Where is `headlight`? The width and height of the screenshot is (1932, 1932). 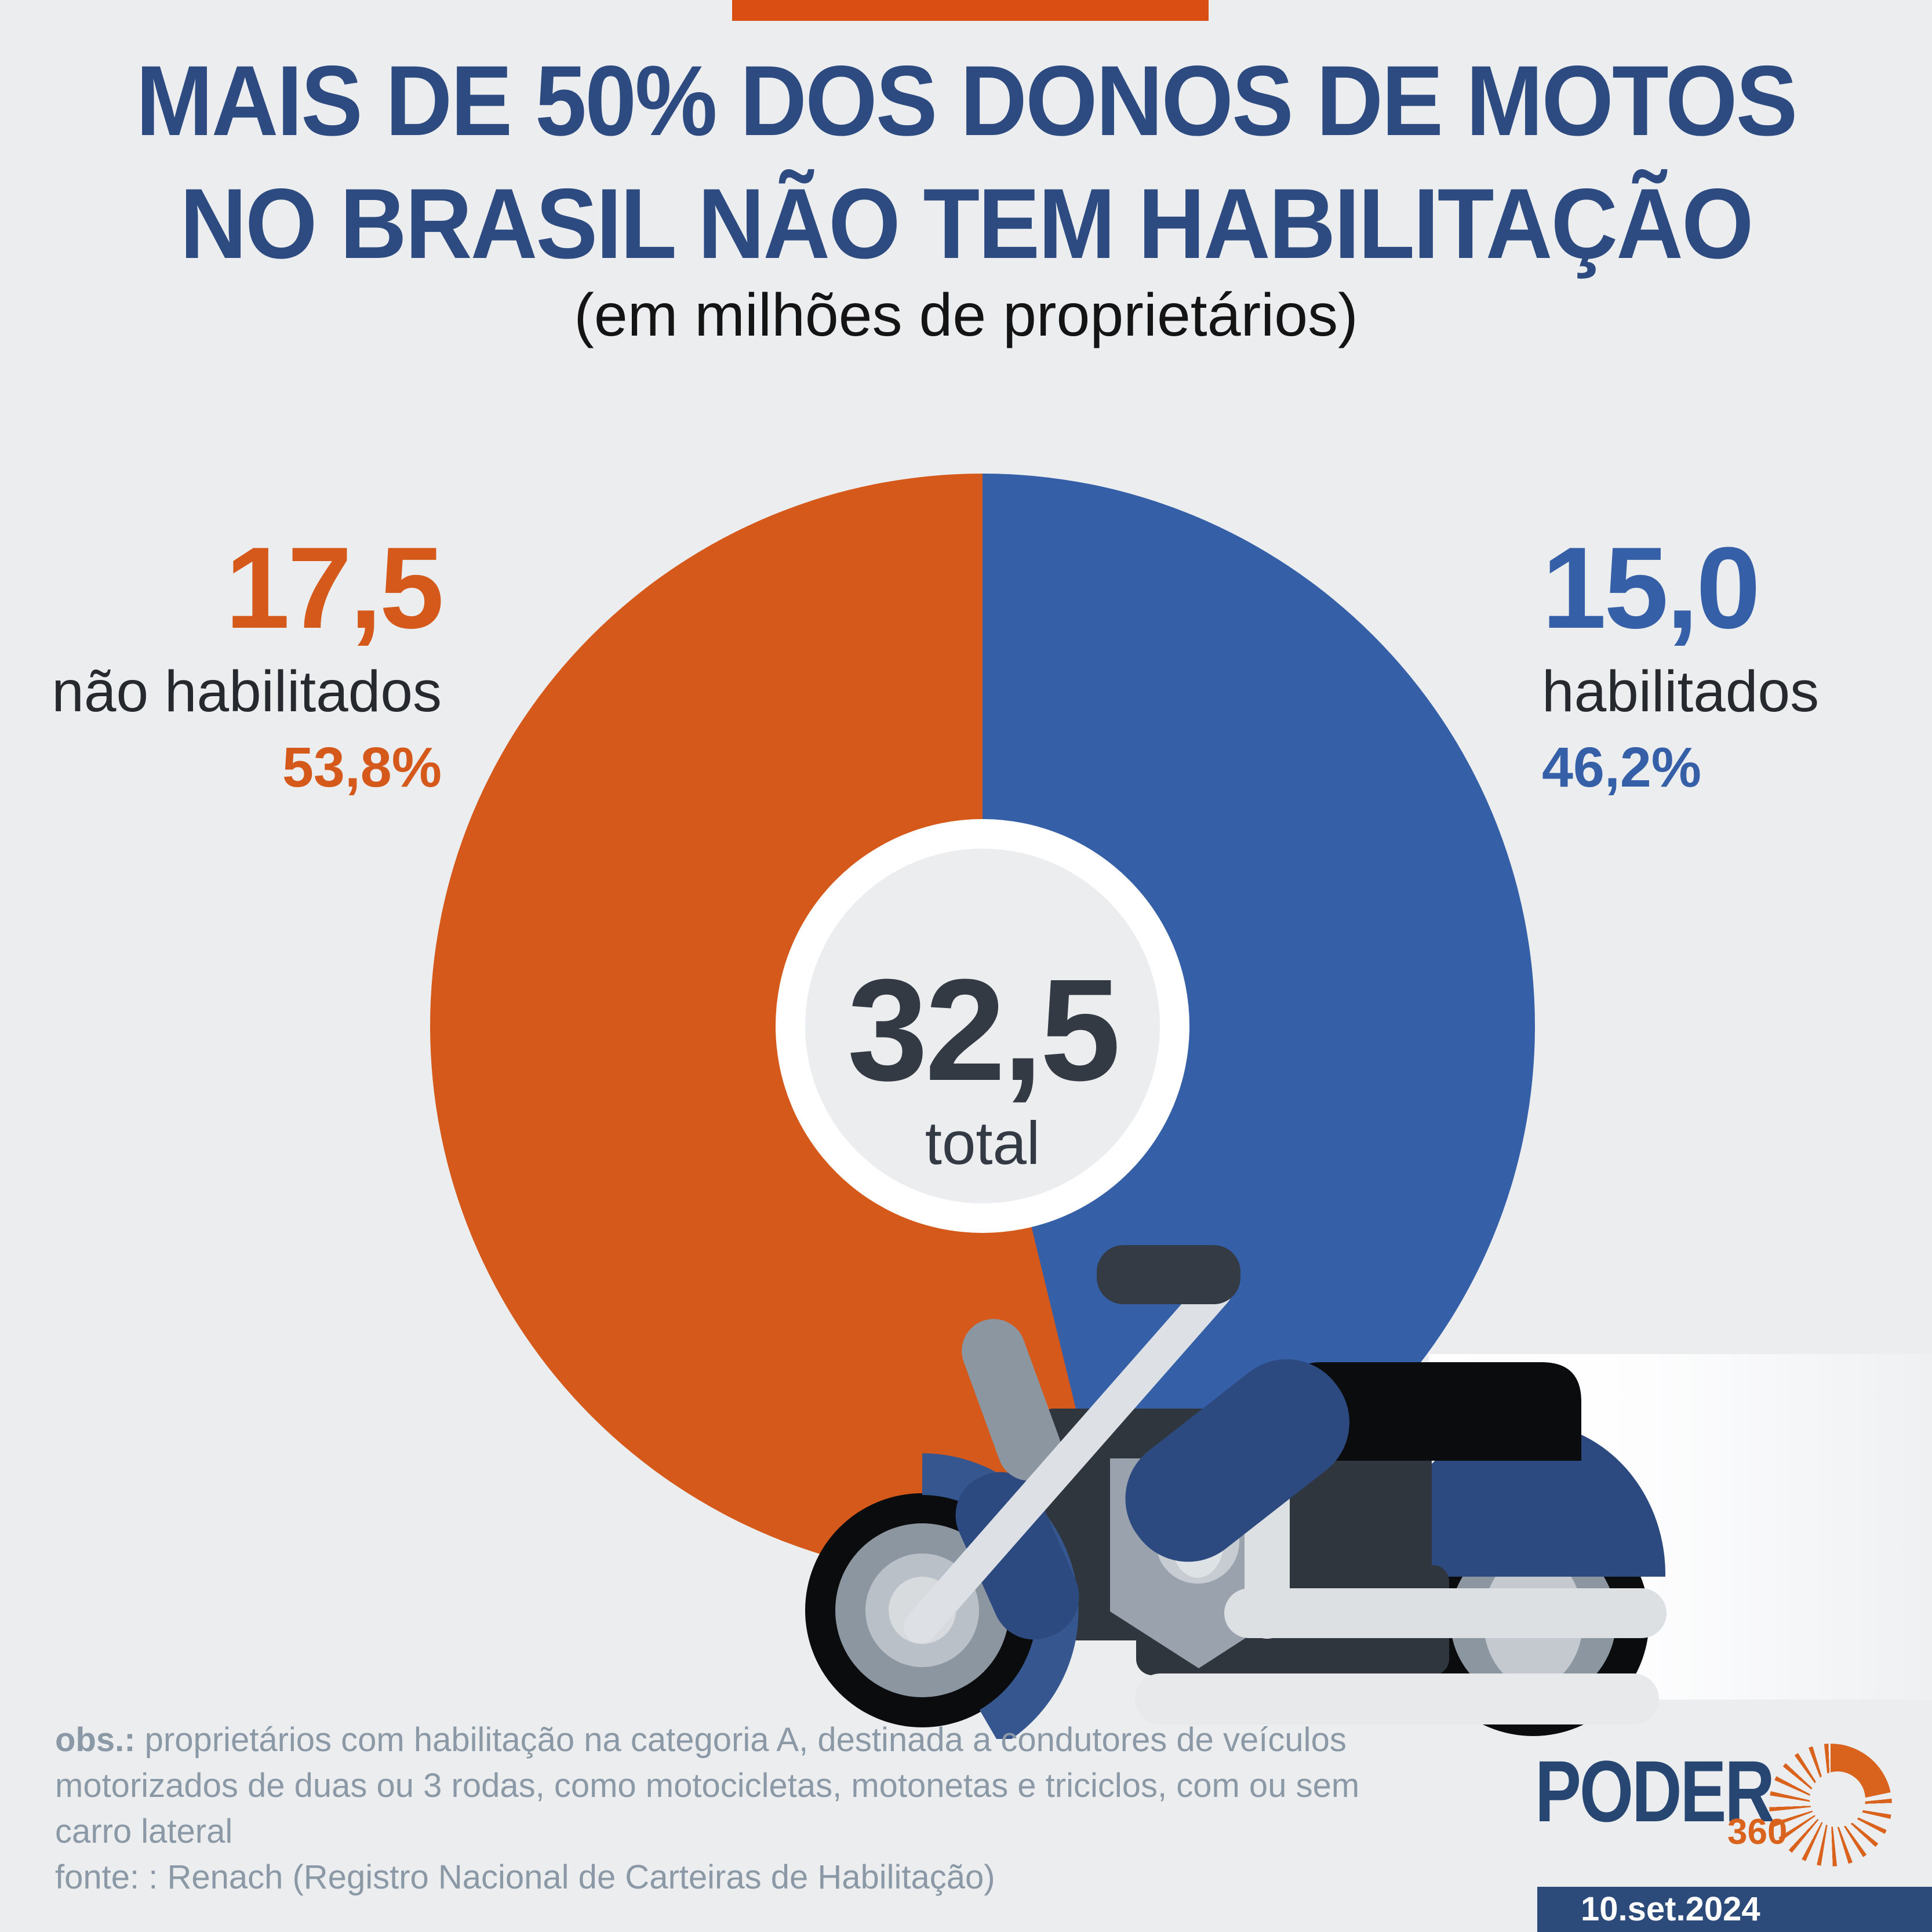
headlight is located at coordinates (1011, 1400).